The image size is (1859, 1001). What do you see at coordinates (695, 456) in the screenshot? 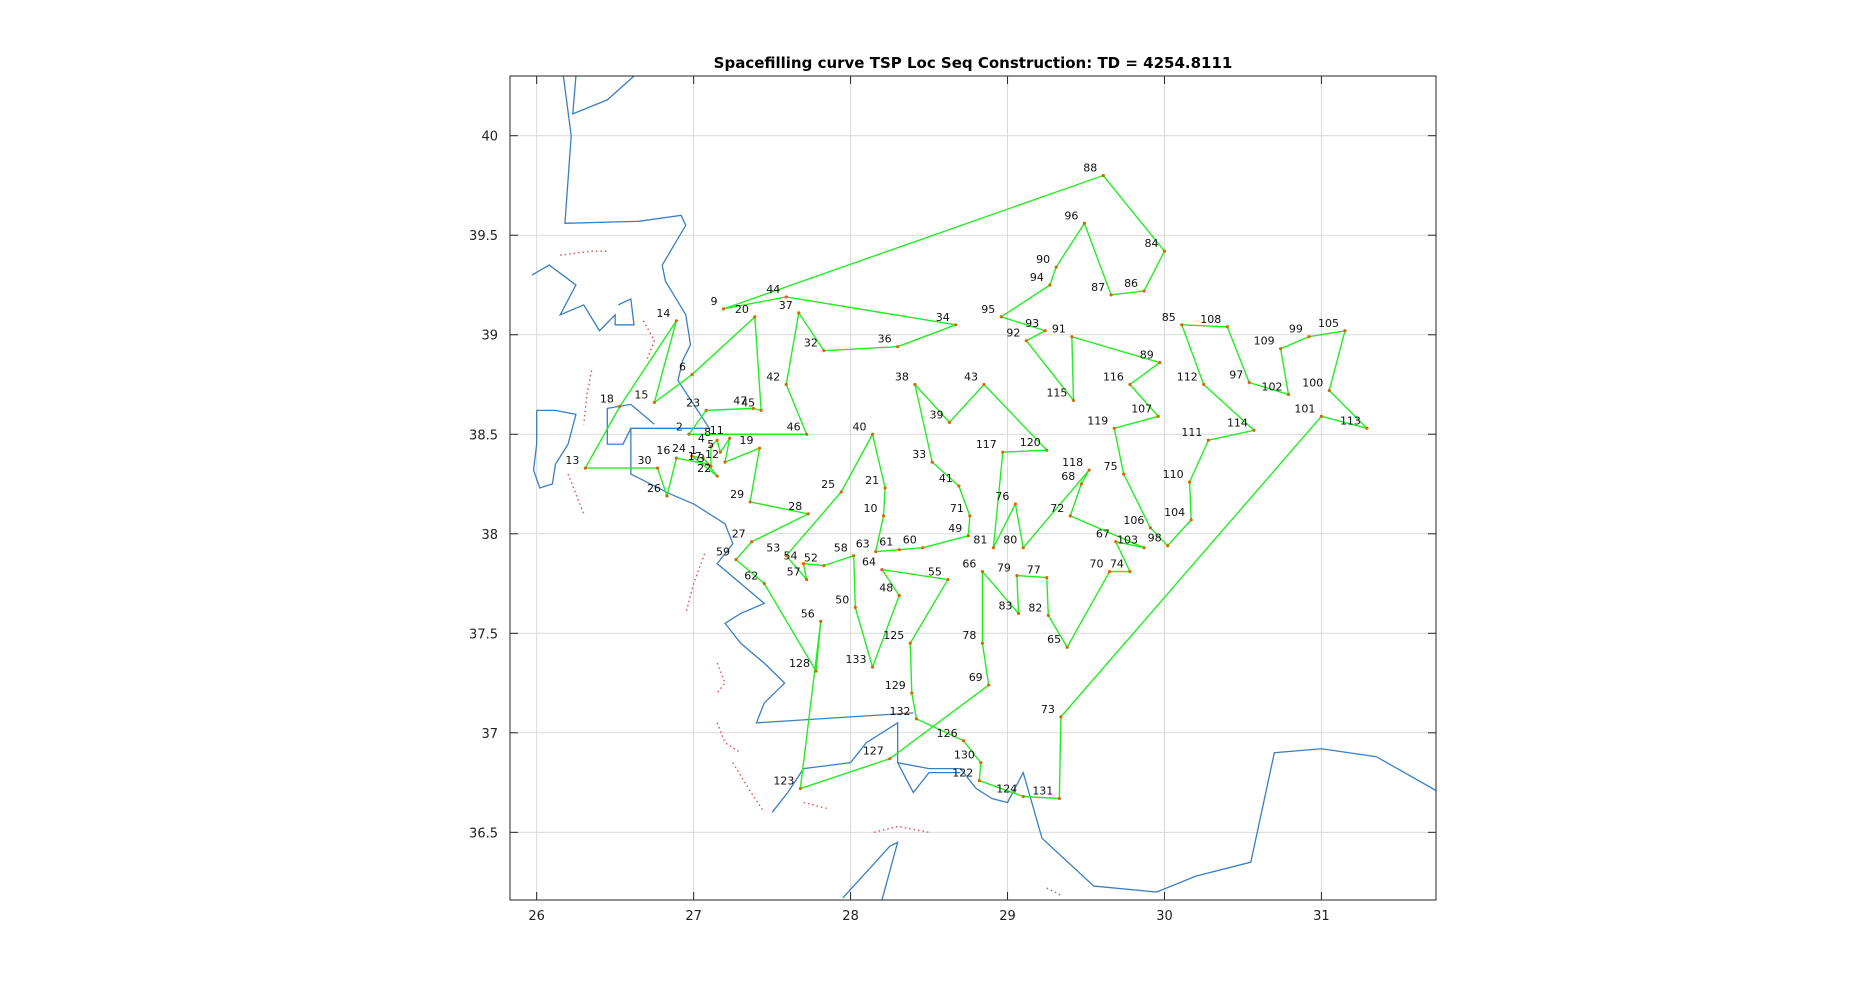
I see `stop-label: 17` at bounding box center [695, 456].